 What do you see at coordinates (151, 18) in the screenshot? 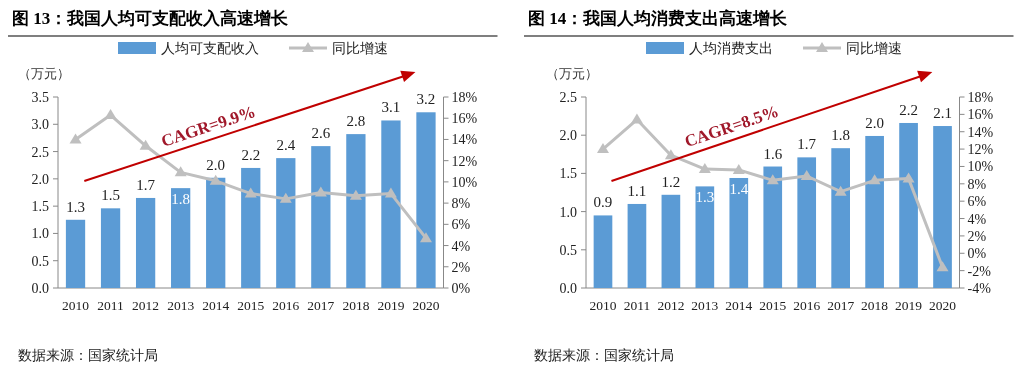
I see `chart-title: 图 13：我国人均可支配收入高速增长` at bounding box center [151, 18].